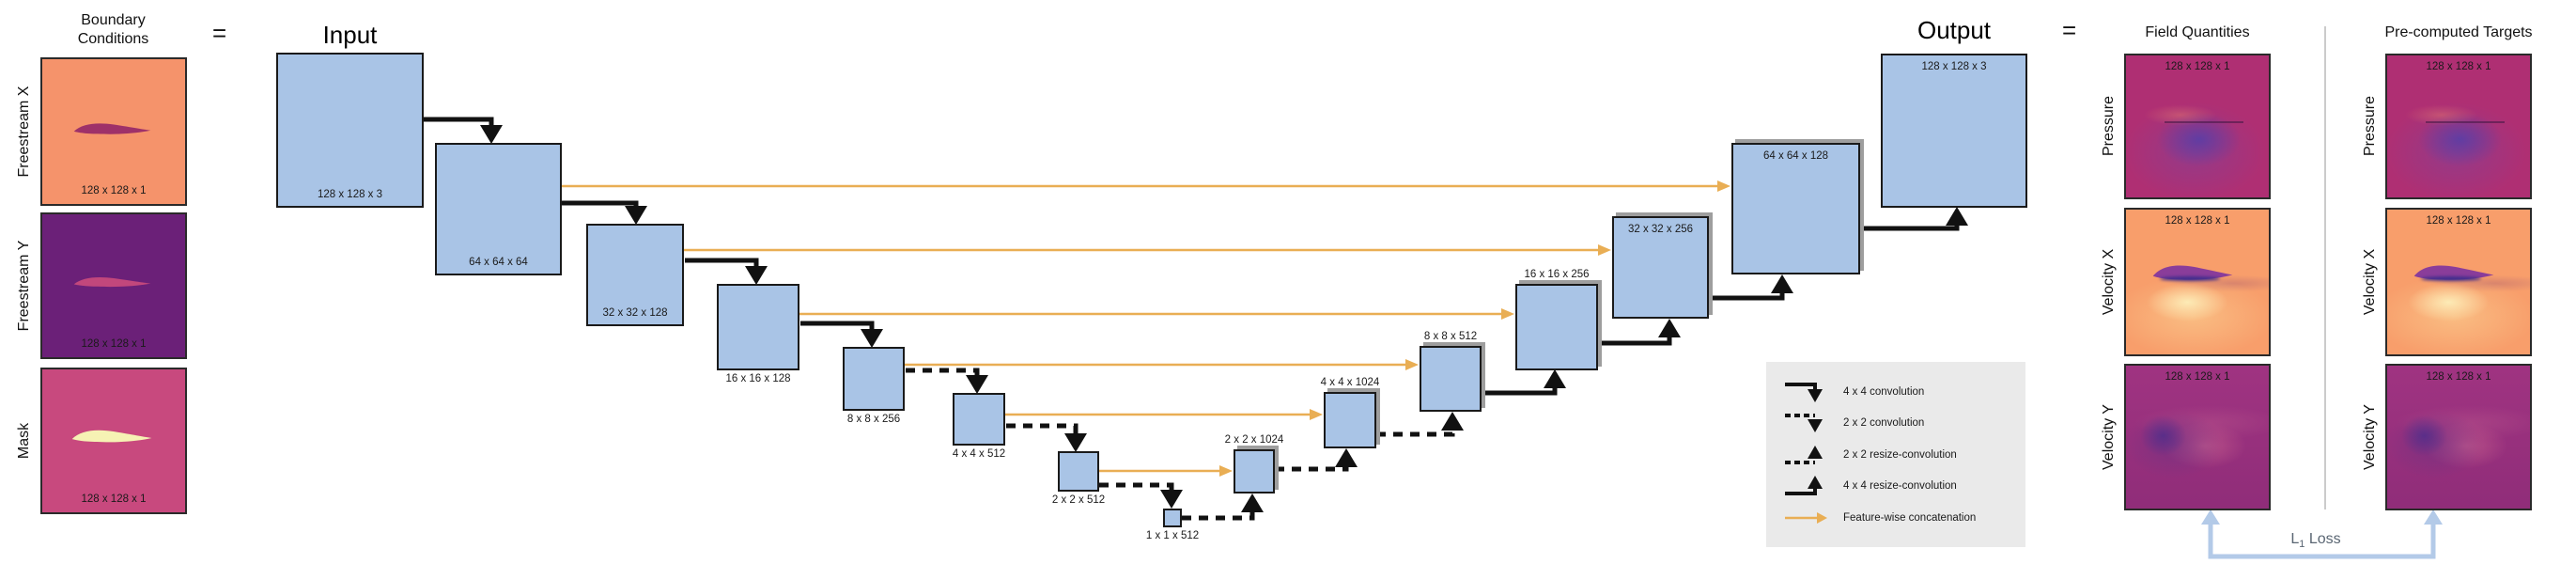  I want to click on legend-icon-feature-wise-concatenation, so click(1806, 517).